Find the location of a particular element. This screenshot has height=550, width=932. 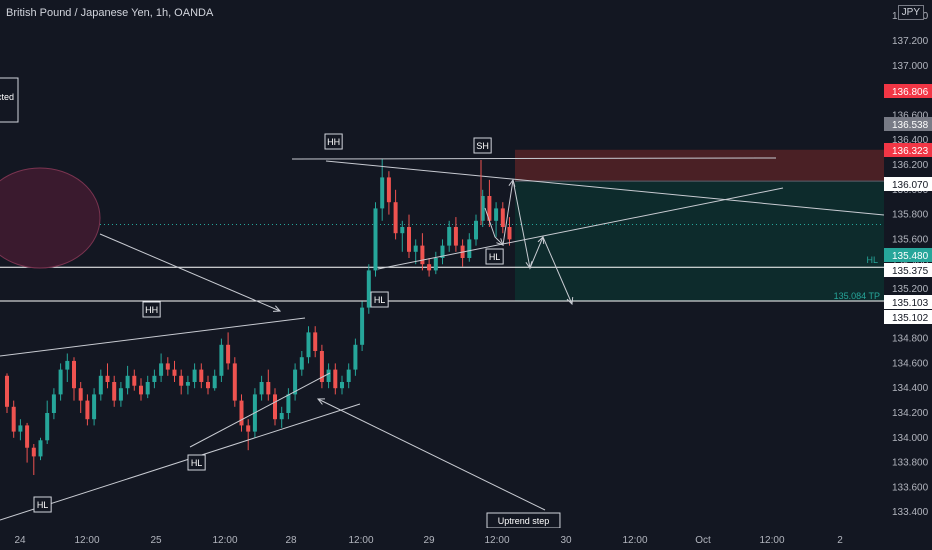

y-tick-label: 137.000 is located at coordinates (910, 66).